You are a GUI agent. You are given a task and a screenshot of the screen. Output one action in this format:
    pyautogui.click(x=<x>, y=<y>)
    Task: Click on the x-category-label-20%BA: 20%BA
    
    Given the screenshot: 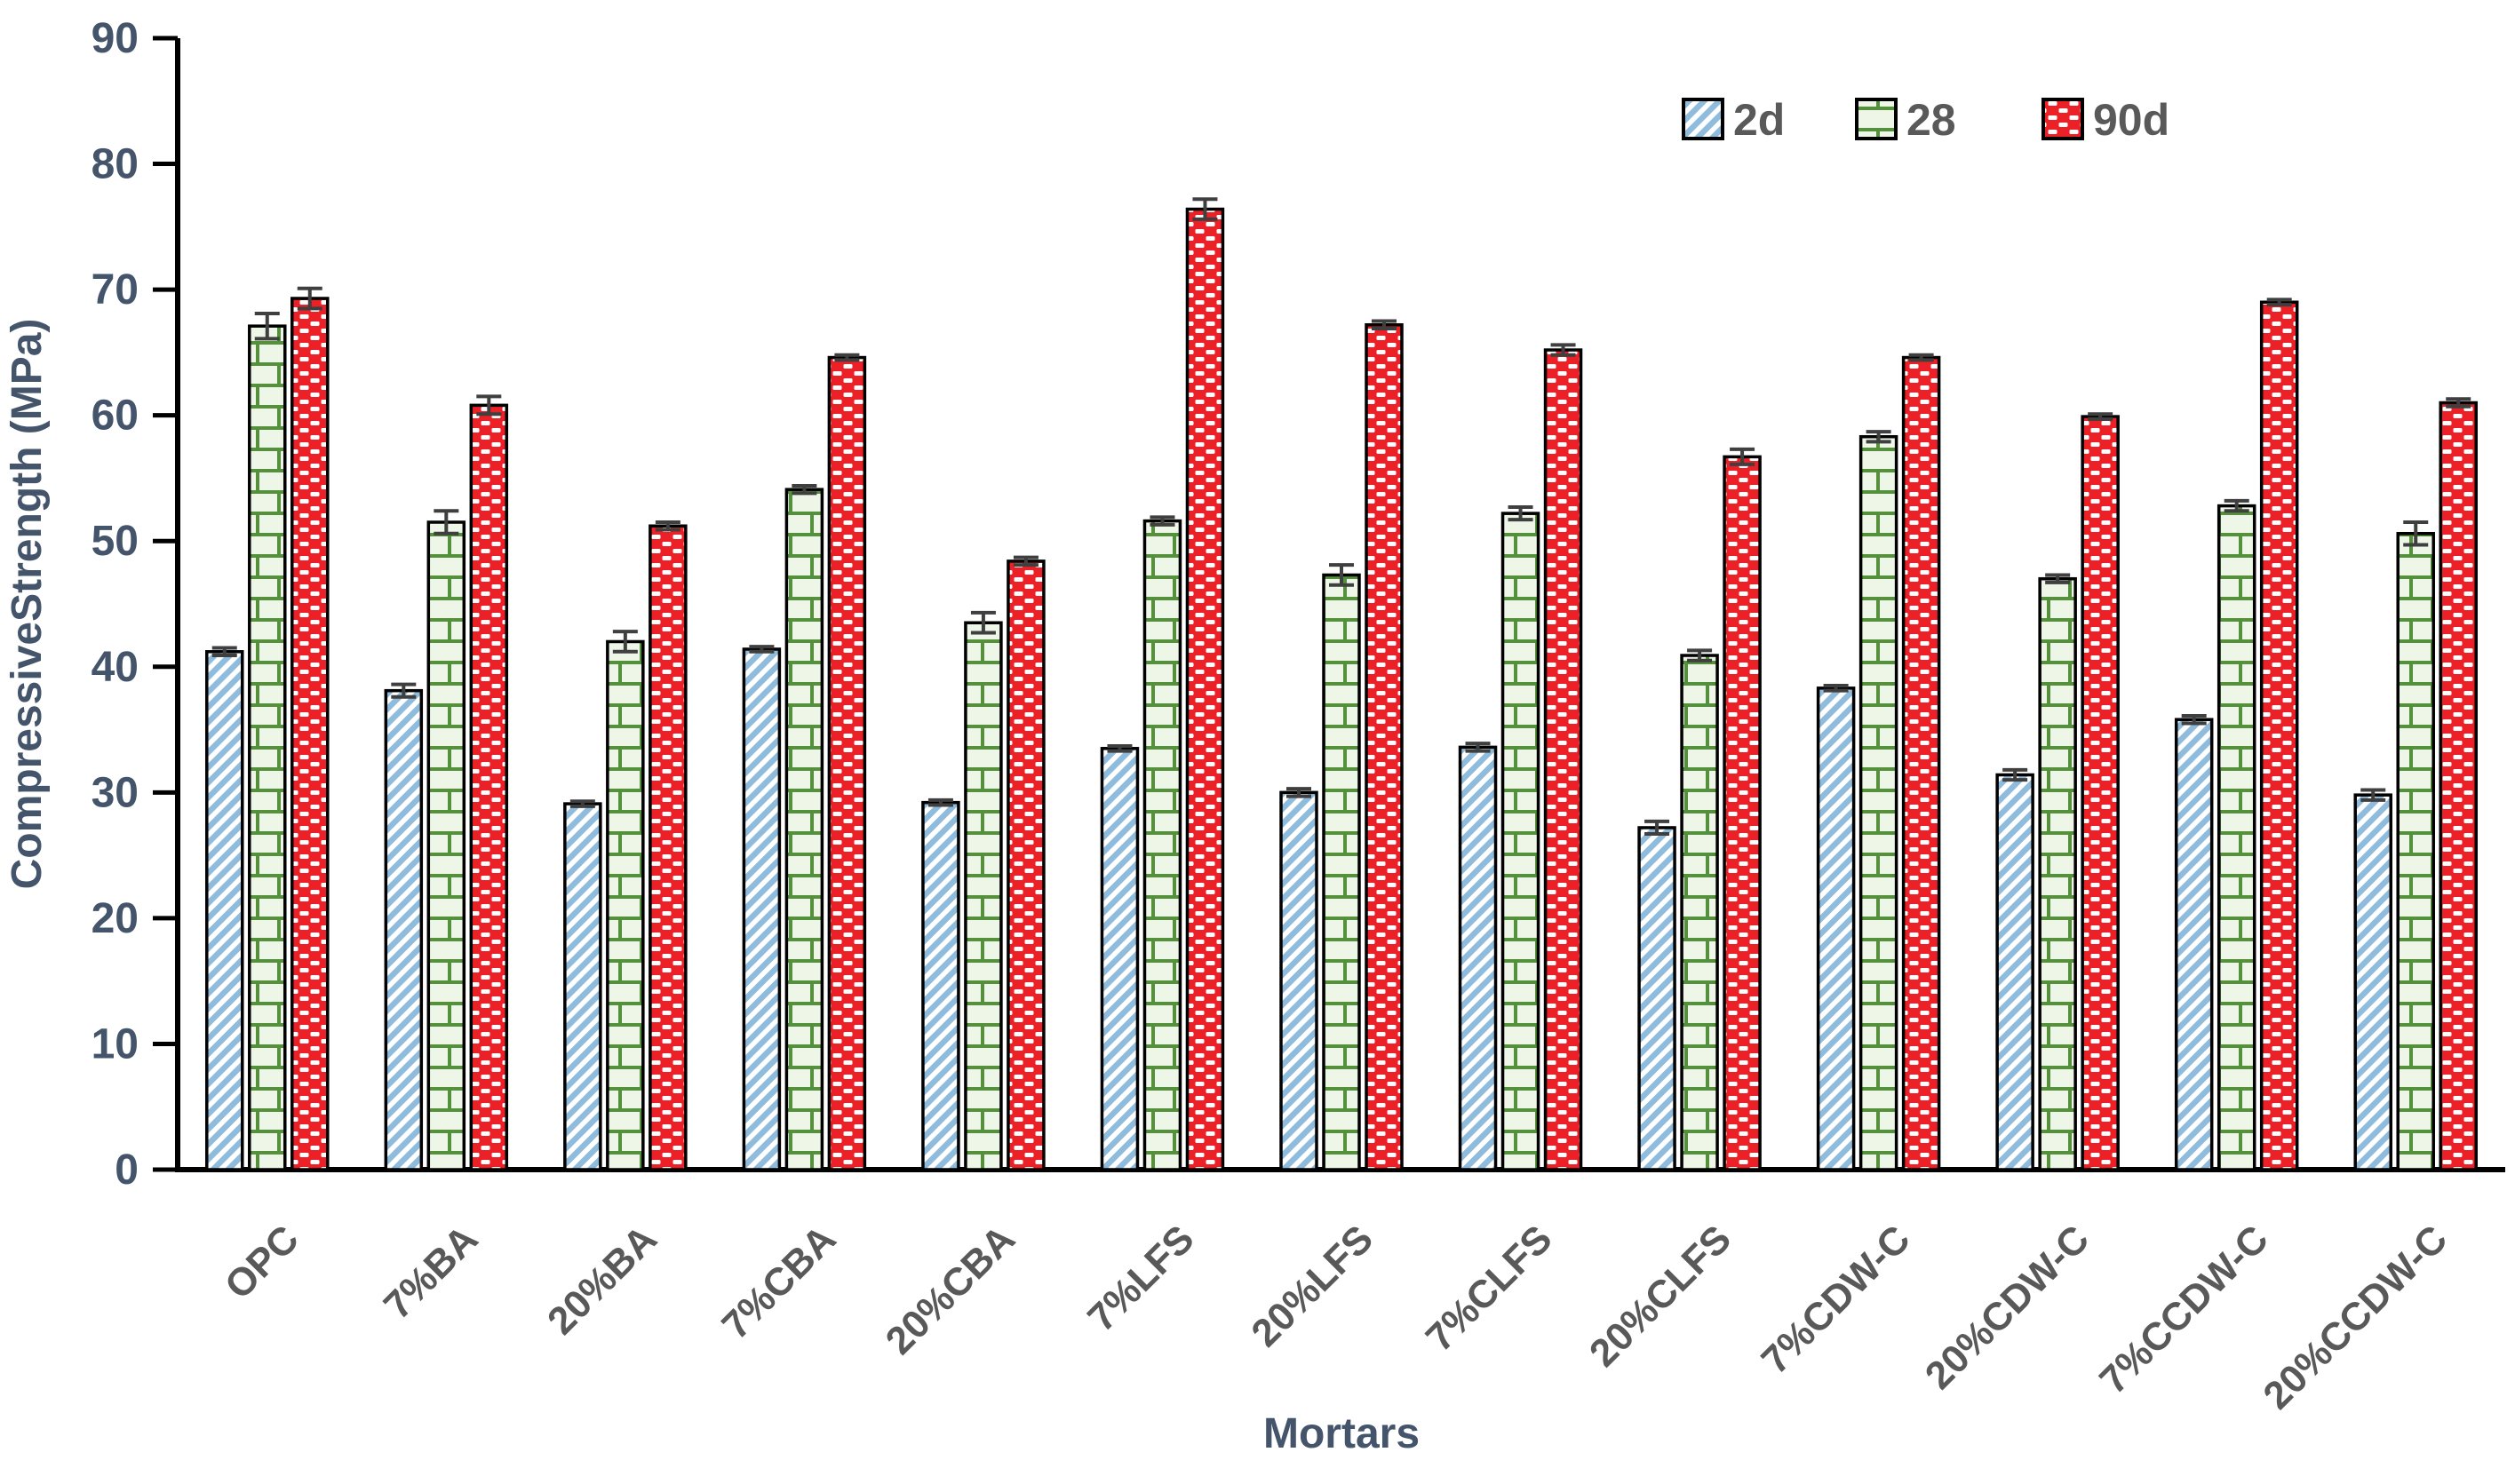 What is the action you would take?
    pyautogui.click(x=602, y=1280)
    